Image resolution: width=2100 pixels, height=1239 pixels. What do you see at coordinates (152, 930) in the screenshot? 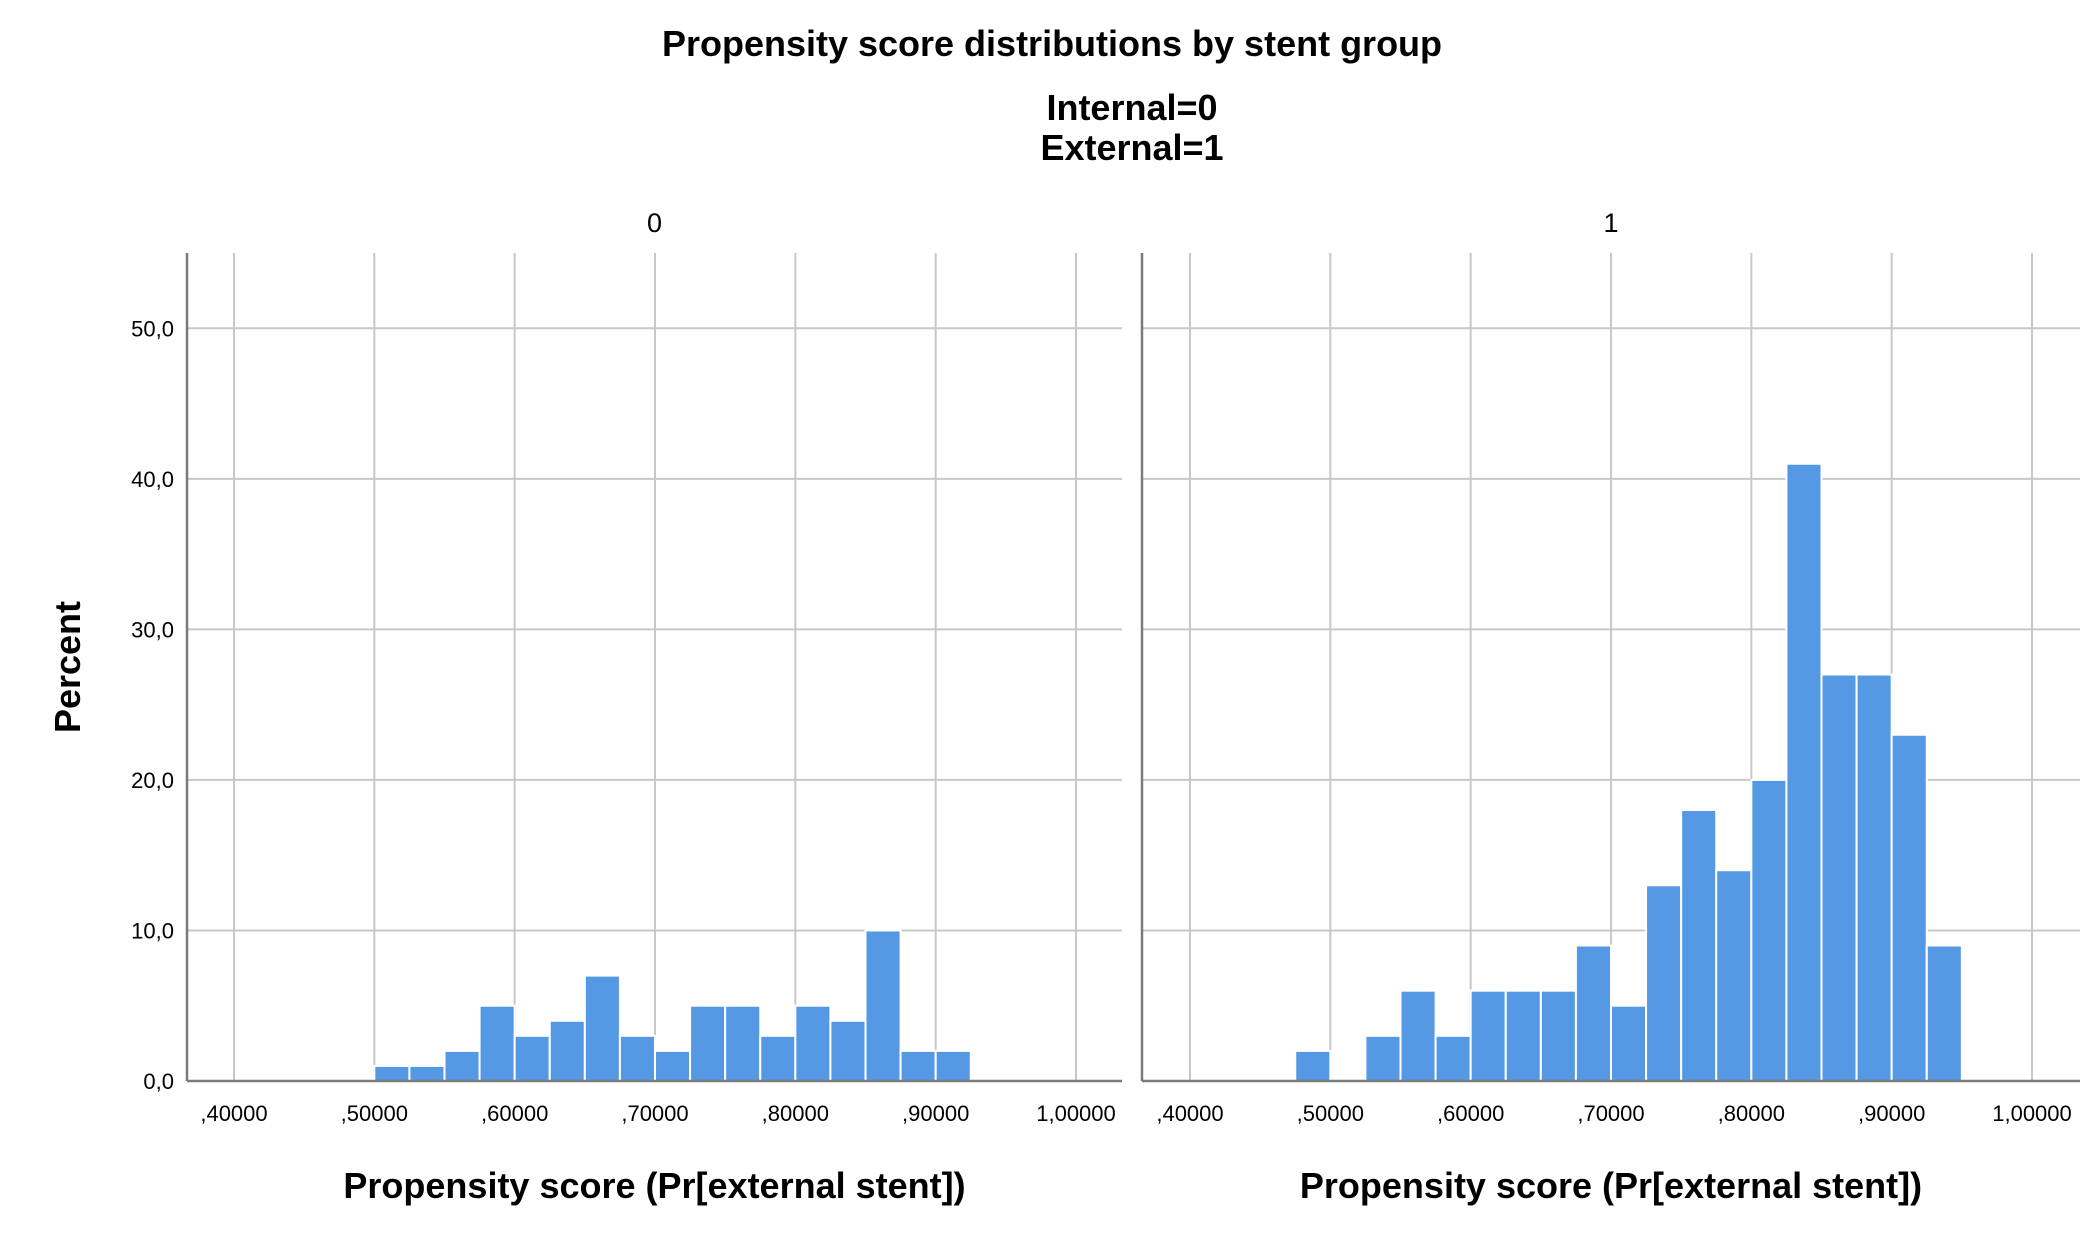
I see `y-tick-label: 10,0` at bounding box center [152, 930].